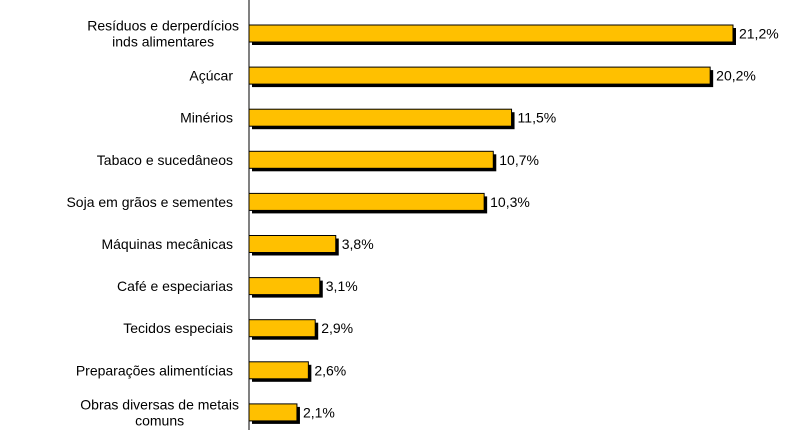 The width and height of the screenshot is (807, 430). What do you see at coordinates (159, 420) in the screenshot?
I see `category-label-line: comuns` at bounding box center [159, 420].